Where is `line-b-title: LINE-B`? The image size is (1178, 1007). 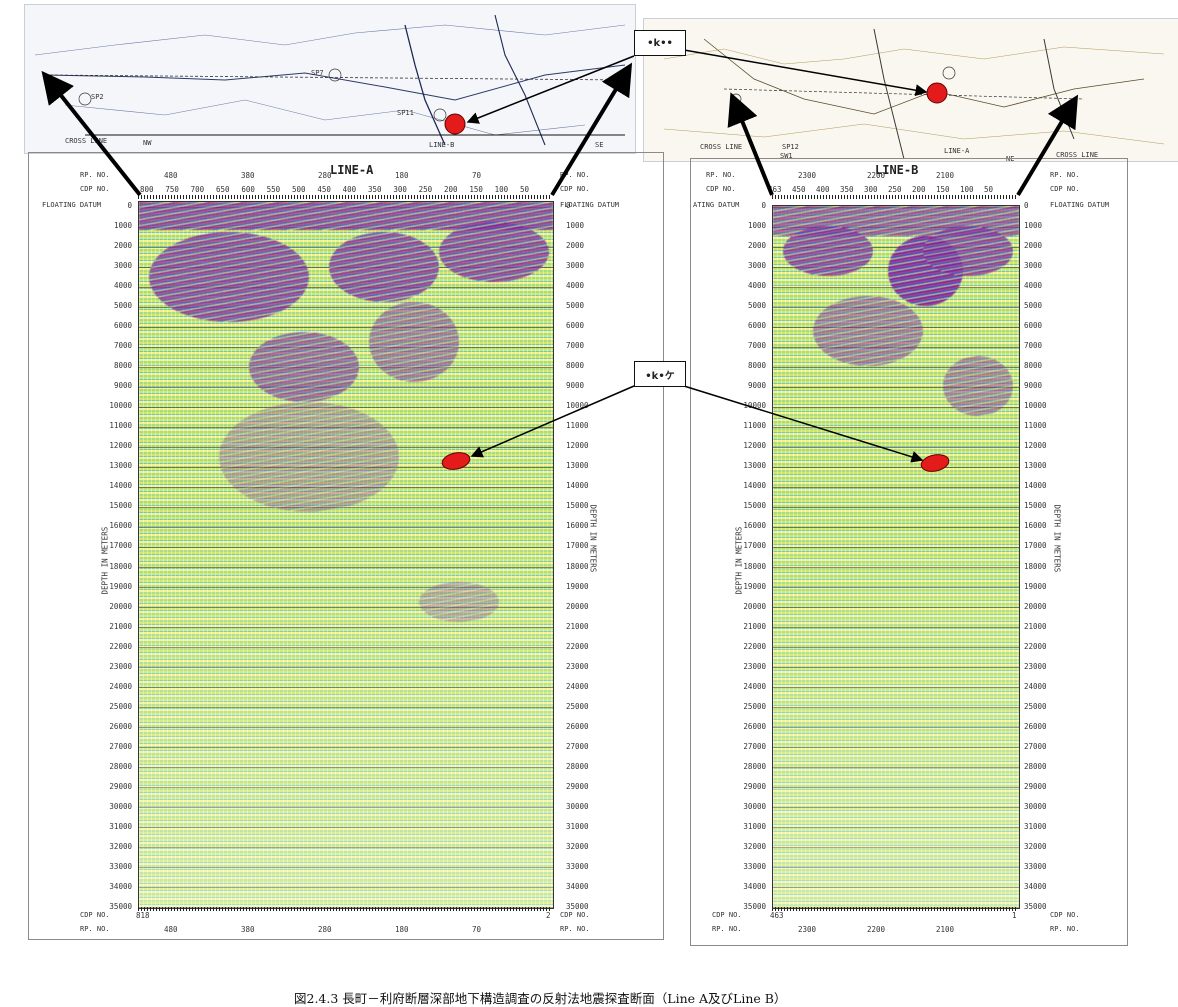
line-b-title: LINE-B is located at coordinates (897, 170).